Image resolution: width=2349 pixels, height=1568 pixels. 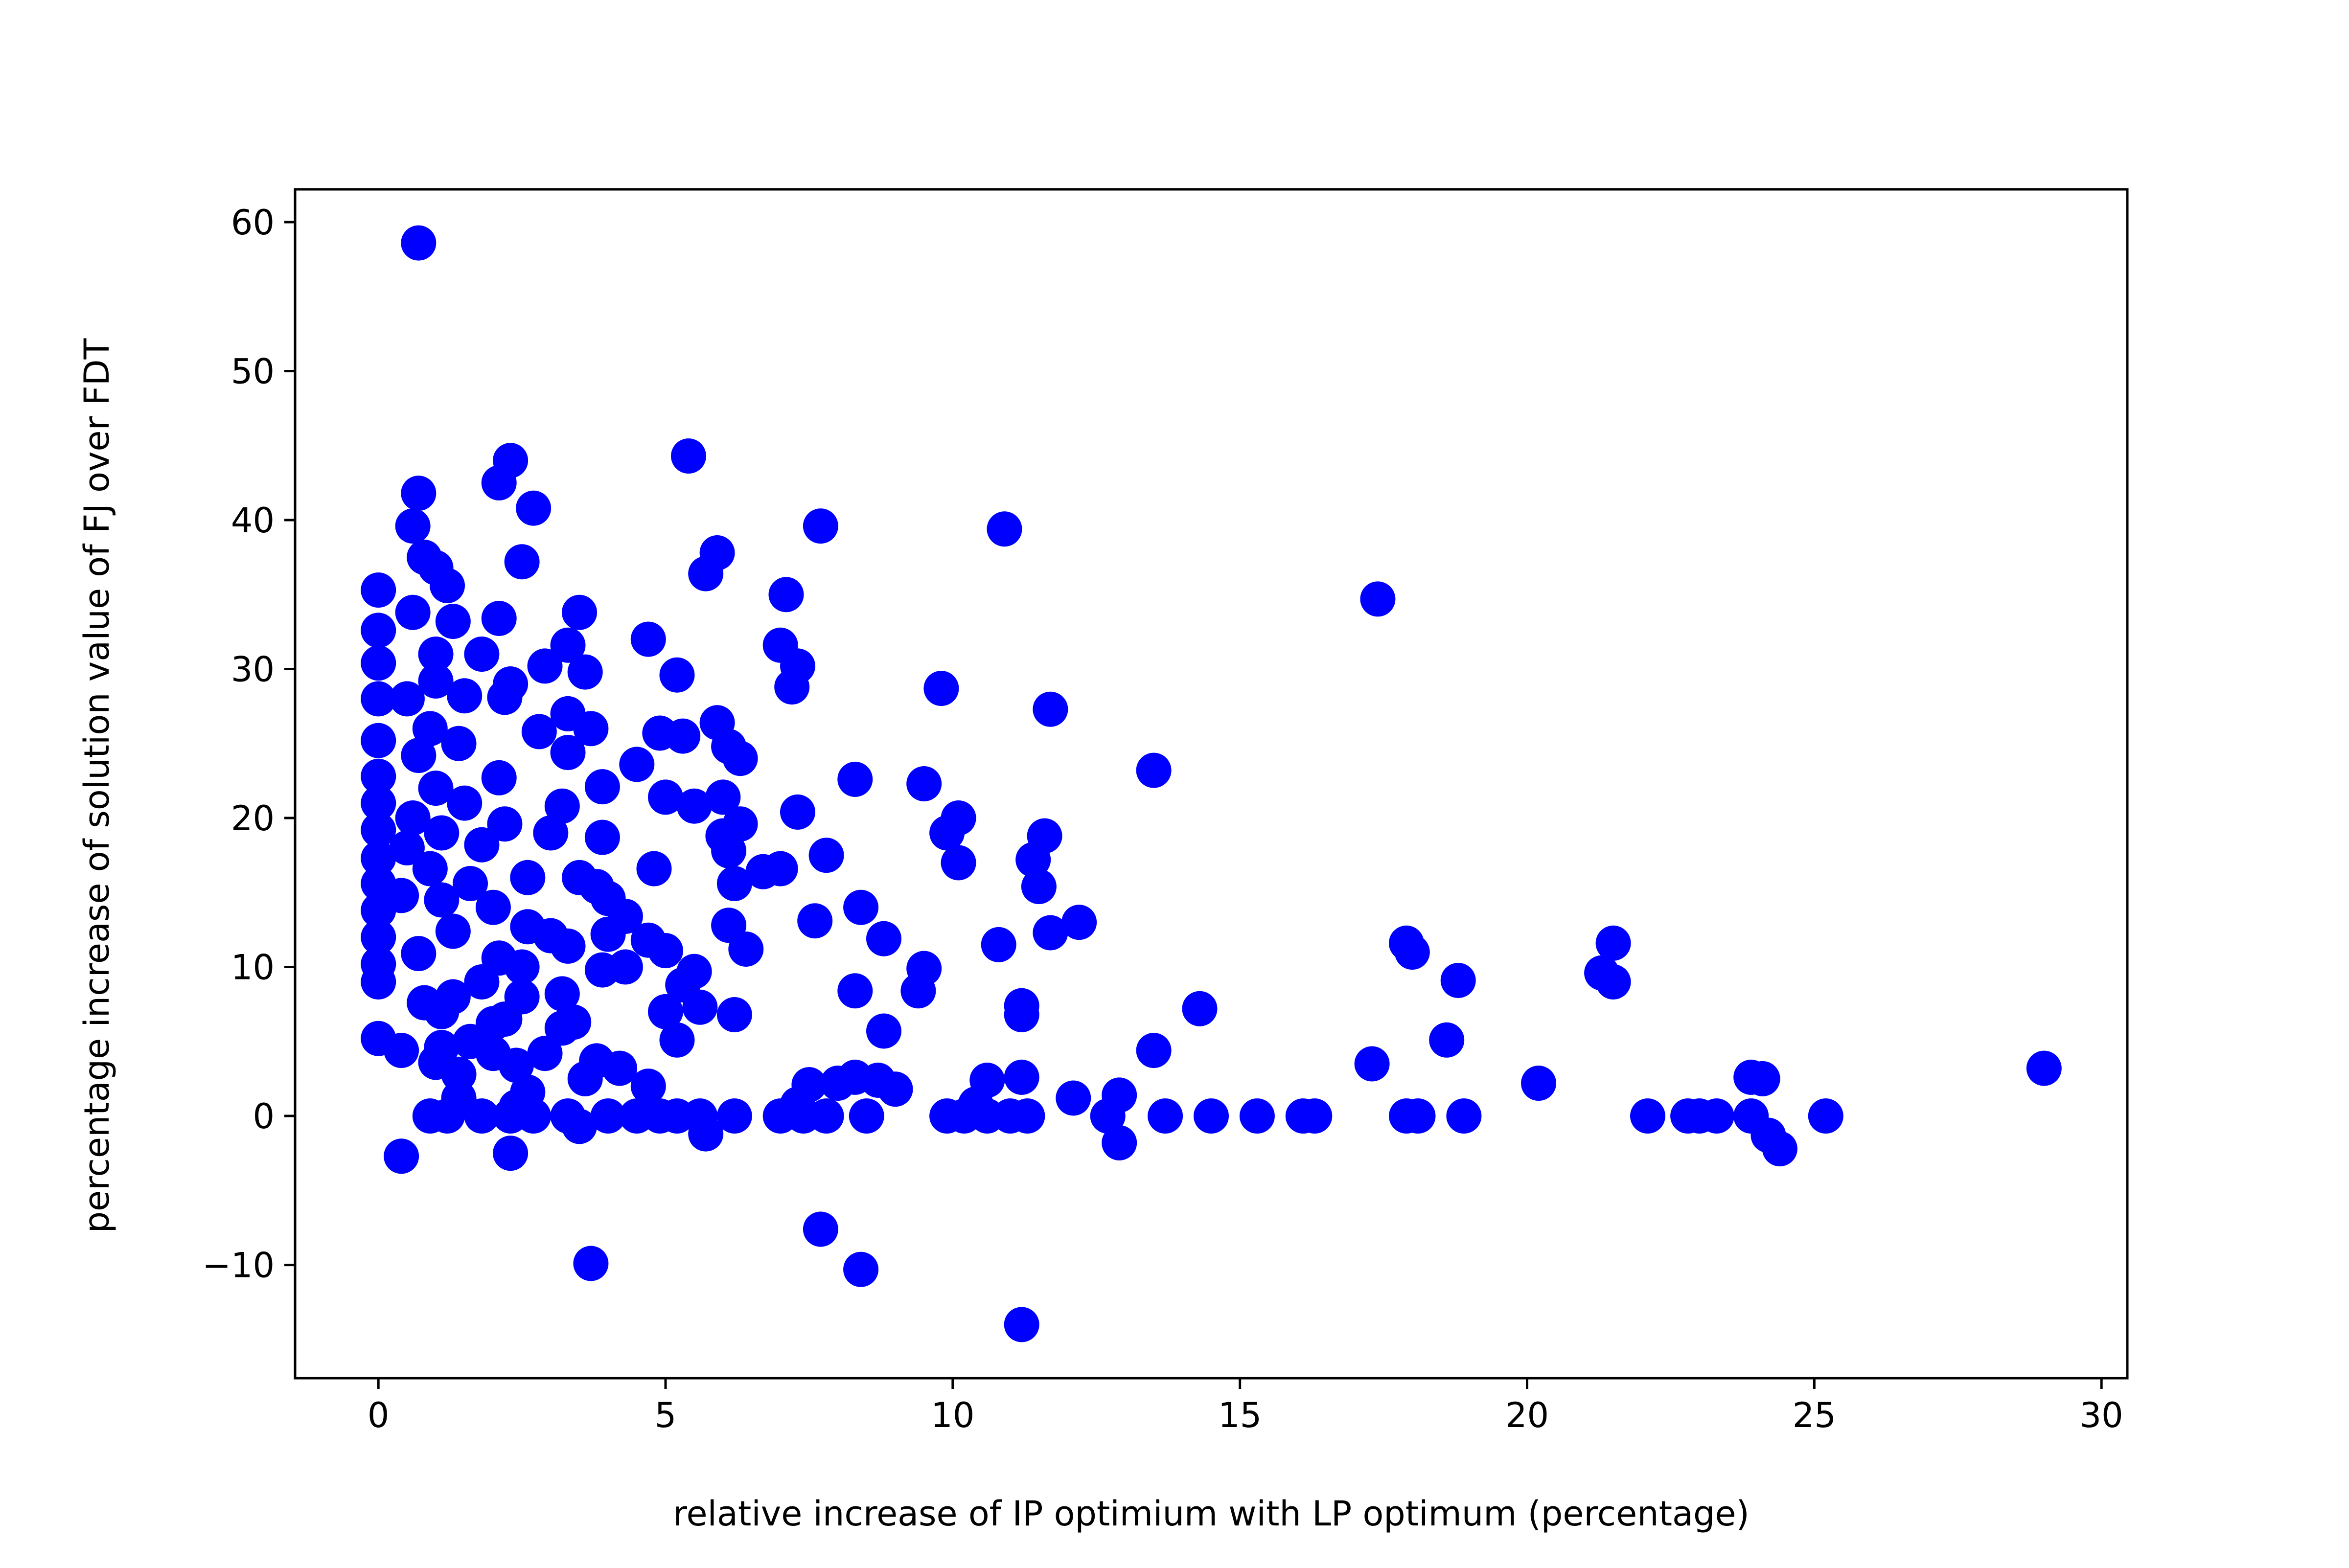 What do you see at coordinates (238, 1266) in the screenshot?
I see `y-tick-label-0: −10` at bounding box center [238, 1266].